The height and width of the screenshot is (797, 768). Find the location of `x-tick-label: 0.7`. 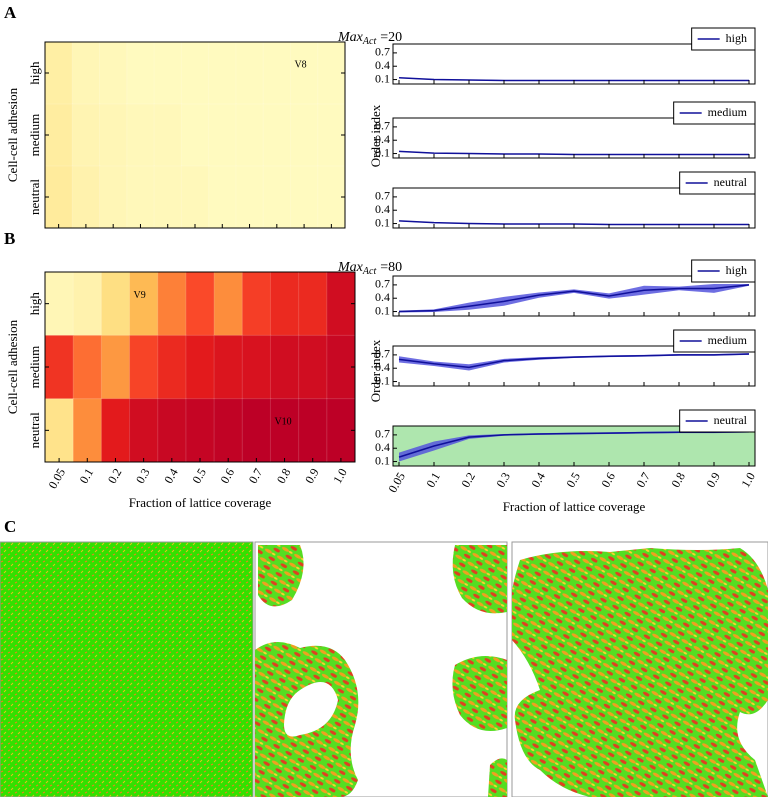

x-tick-label: 0.7 is located at coordinates (256, 476).